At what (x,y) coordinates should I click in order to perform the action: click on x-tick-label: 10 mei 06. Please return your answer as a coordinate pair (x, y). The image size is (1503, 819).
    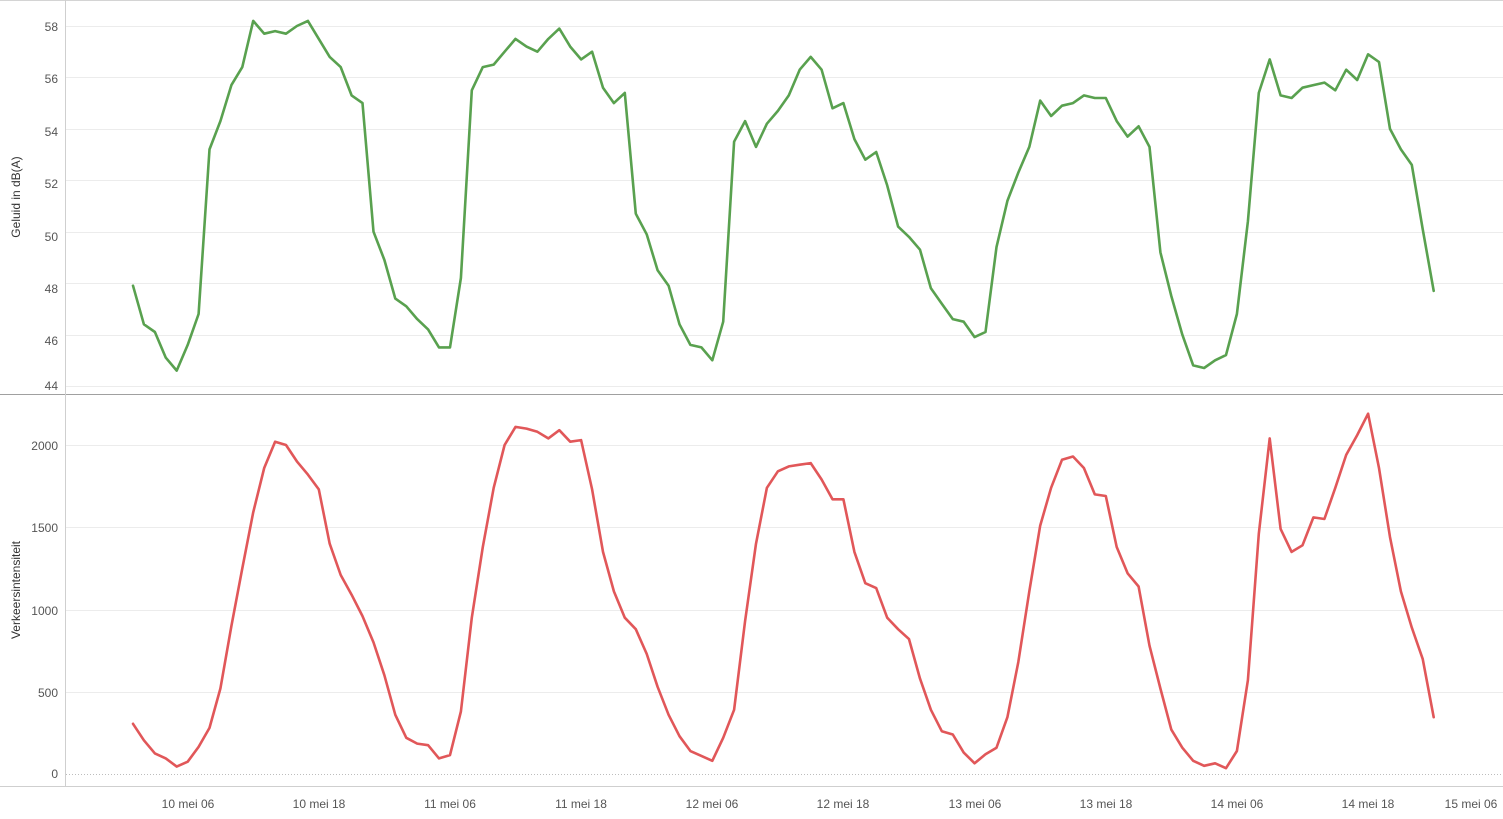
    Looking at the image, I should click on (188, 804).